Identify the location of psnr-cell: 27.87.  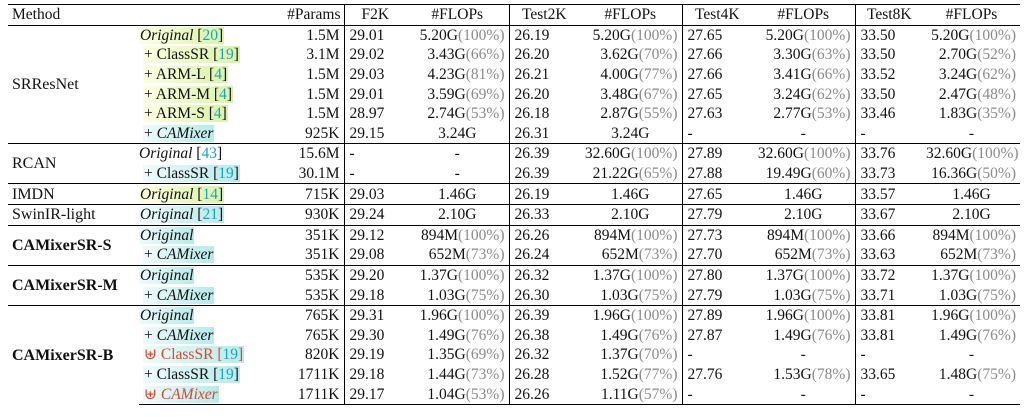
(716, 335).